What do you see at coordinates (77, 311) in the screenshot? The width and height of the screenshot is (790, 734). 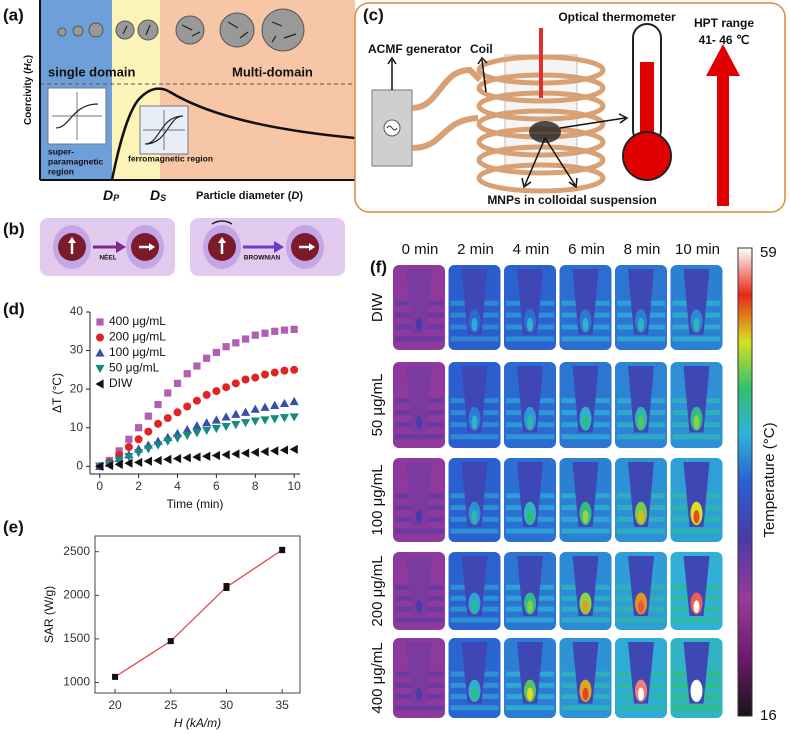 I see `y-tick-label: 40` at bounding box center [77, 311].